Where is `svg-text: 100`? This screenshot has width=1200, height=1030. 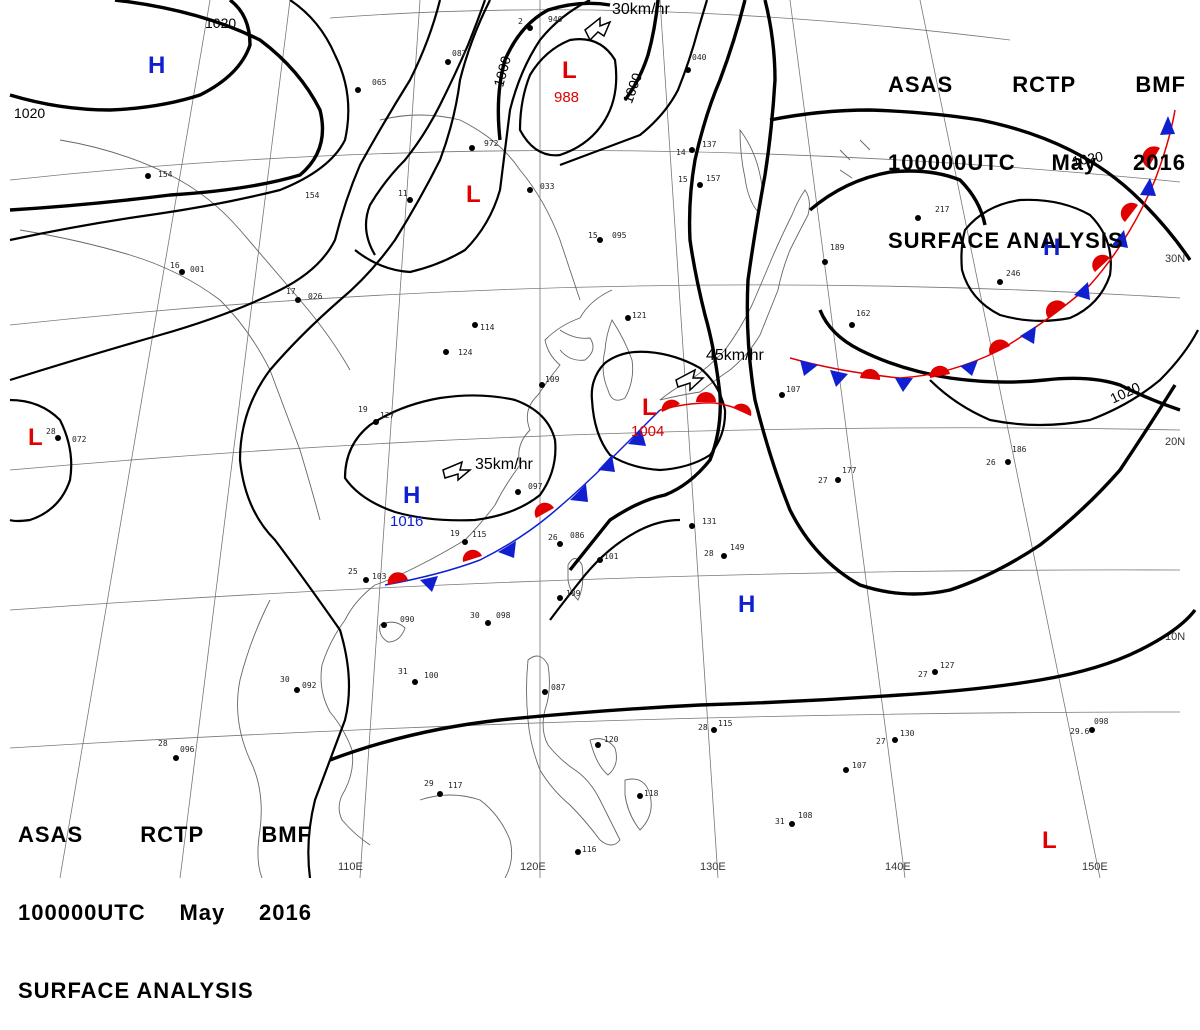
svg-text: 100 is located at coordinates (431, 675).